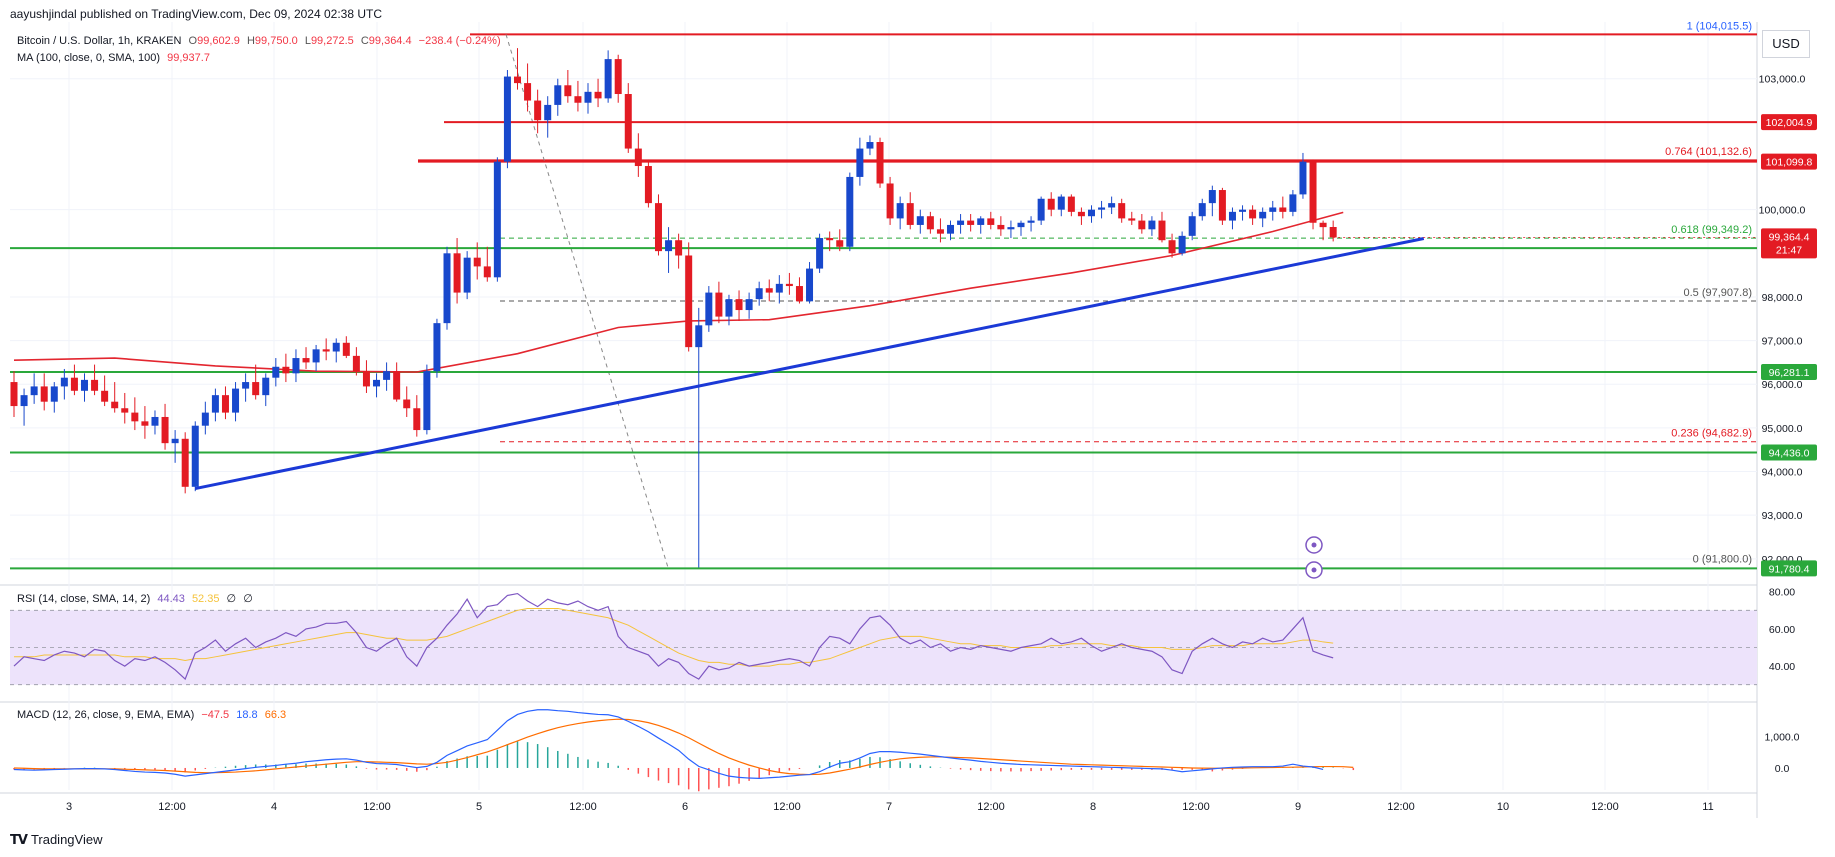  Describe the element at coordinates (69, 807) in the screenshot. I see `time-tick: 3` at that location.